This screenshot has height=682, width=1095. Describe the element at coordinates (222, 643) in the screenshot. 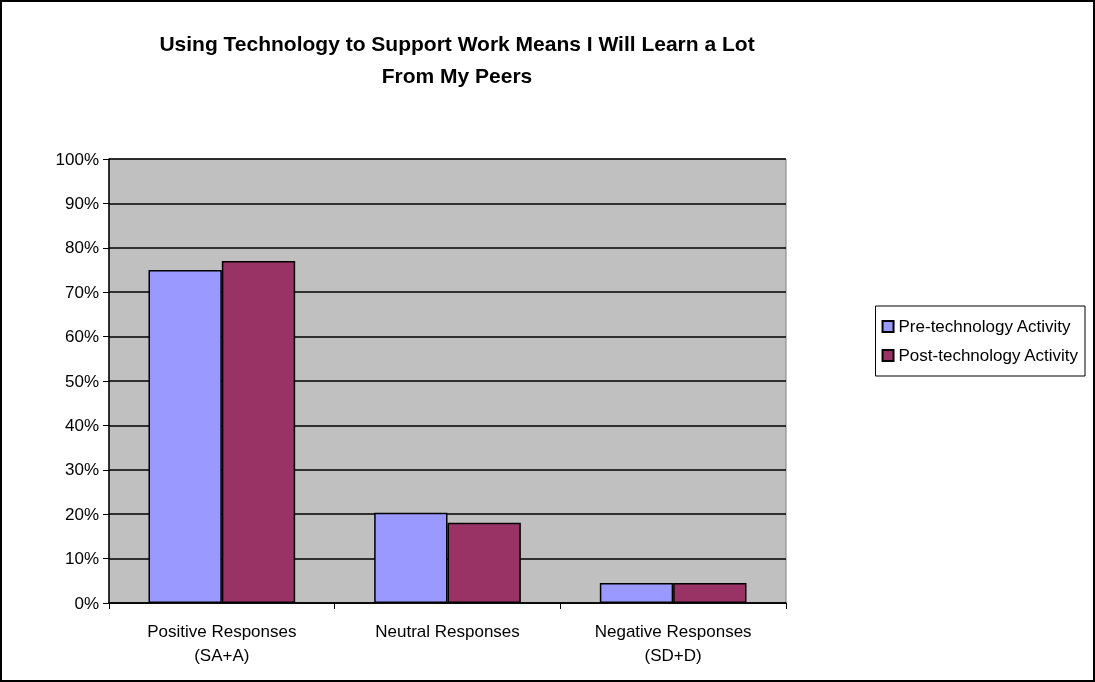

I see `x-tick-label: Positive Responses (SA+A)` at that location.